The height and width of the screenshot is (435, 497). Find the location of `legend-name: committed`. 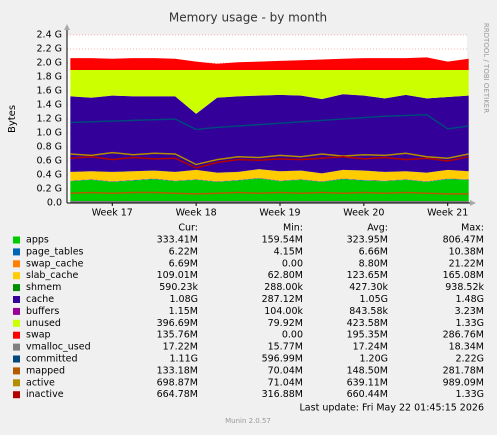

legend-name: committed is located at coordinates (52, 359).